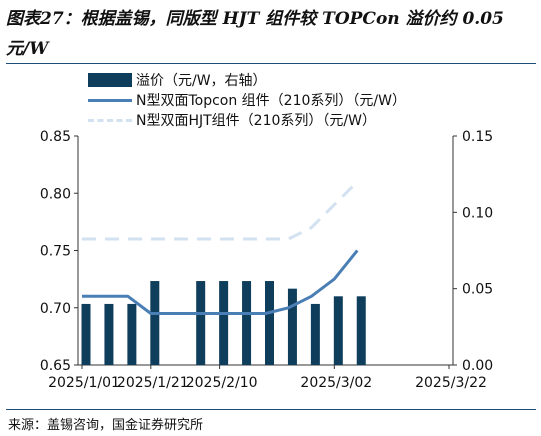 This screenshot has width=541, height=436. Describe the element at coordinates (271, 63) in the screenshot. I see `title-divider` at that location.